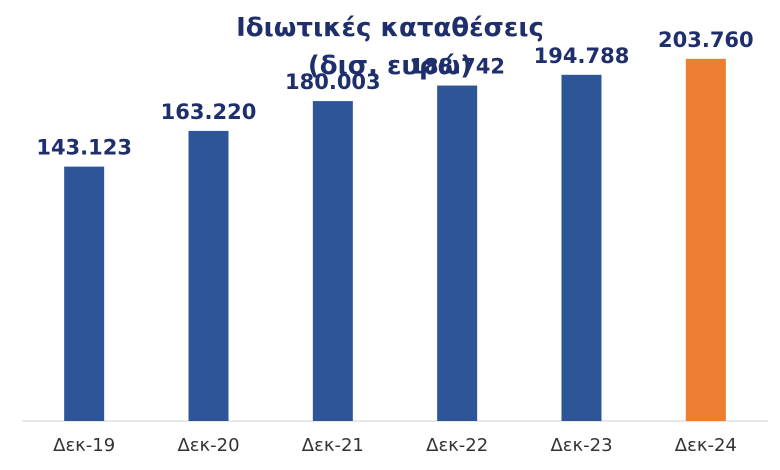 The image size is (780, 470). I want to click on chart-title: Ιδιωτικές καταθέσεις, so click(390, 28).